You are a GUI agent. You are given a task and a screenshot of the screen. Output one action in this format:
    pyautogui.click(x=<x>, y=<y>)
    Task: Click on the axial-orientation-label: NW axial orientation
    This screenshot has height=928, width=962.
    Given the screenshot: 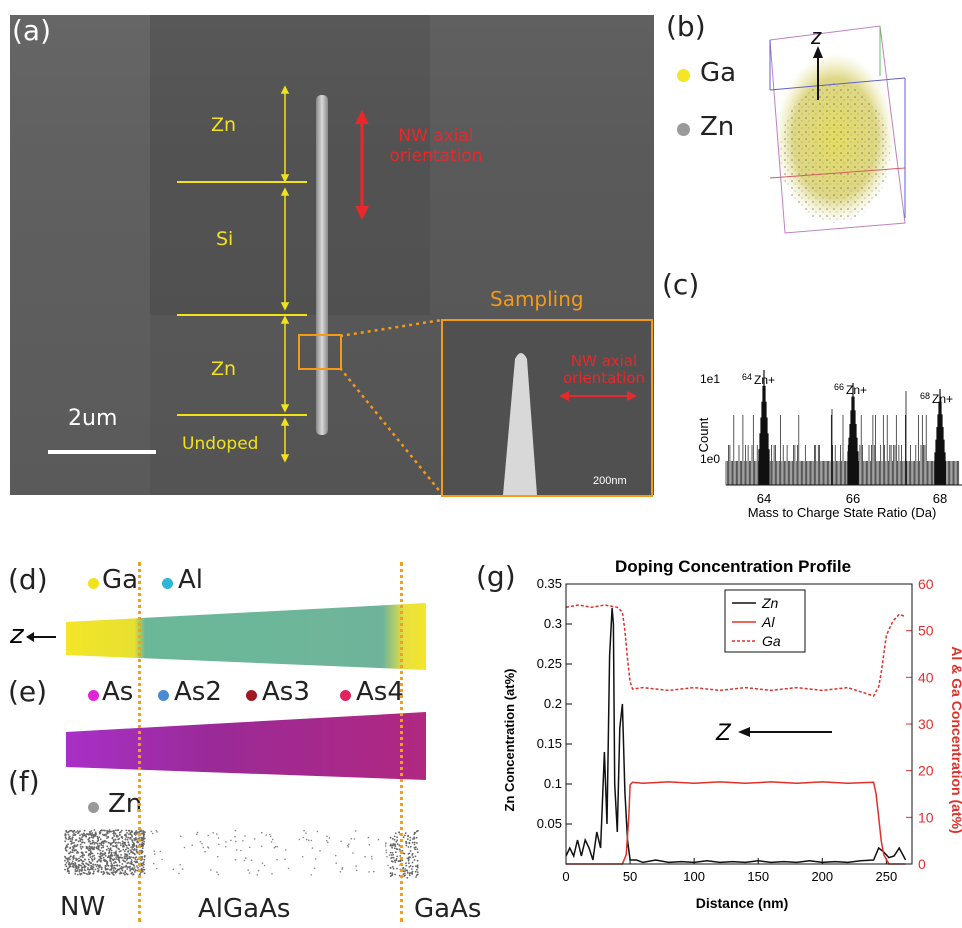 What is the action you would take?
    pyautogui.click(x=436, y=146)
    